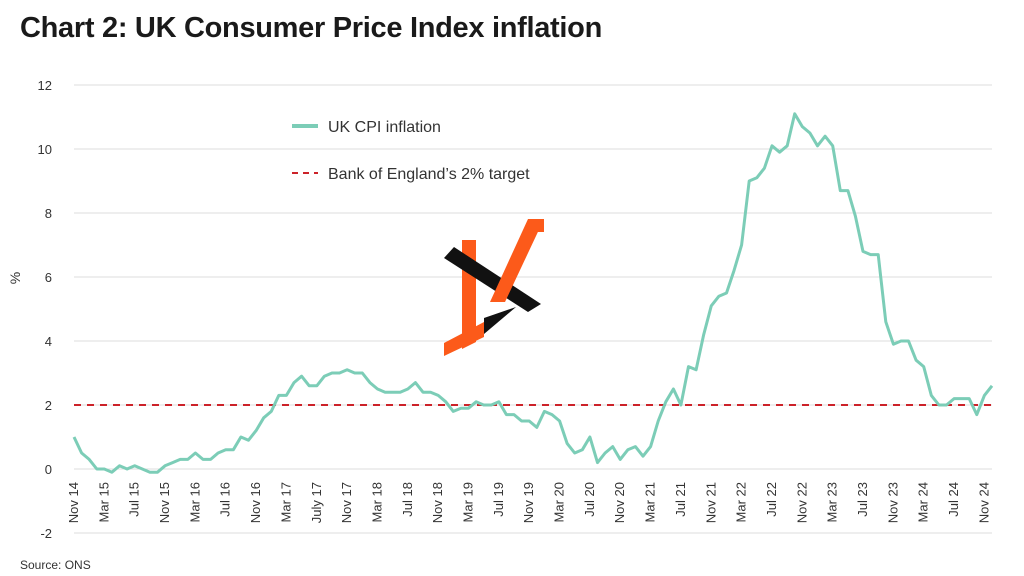  Describe the element at coordinates (377, 502) in the screenshot. I see `x-tick-label: Mar 18` at that location.